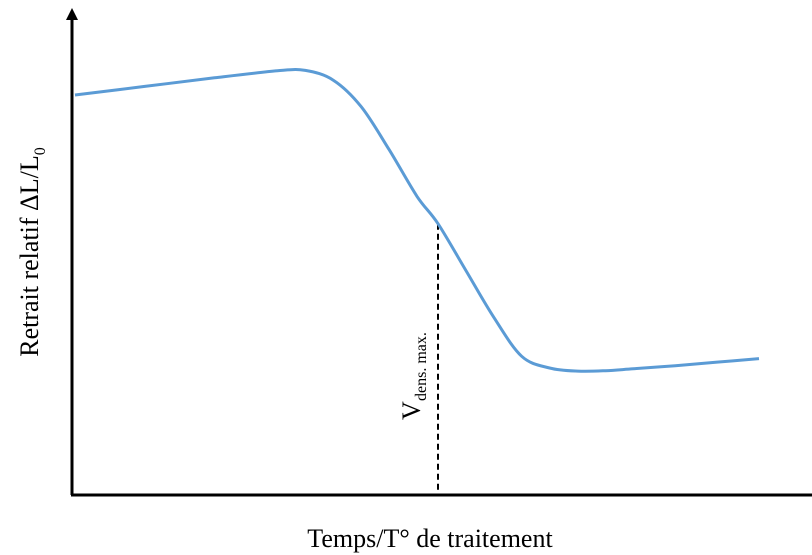 The height and width of the screenshot is (555, 812). What do you see at coordinates (72, 14) in the screenshot?
I see `y-axis-arrow` at bounding box center [72, 14].